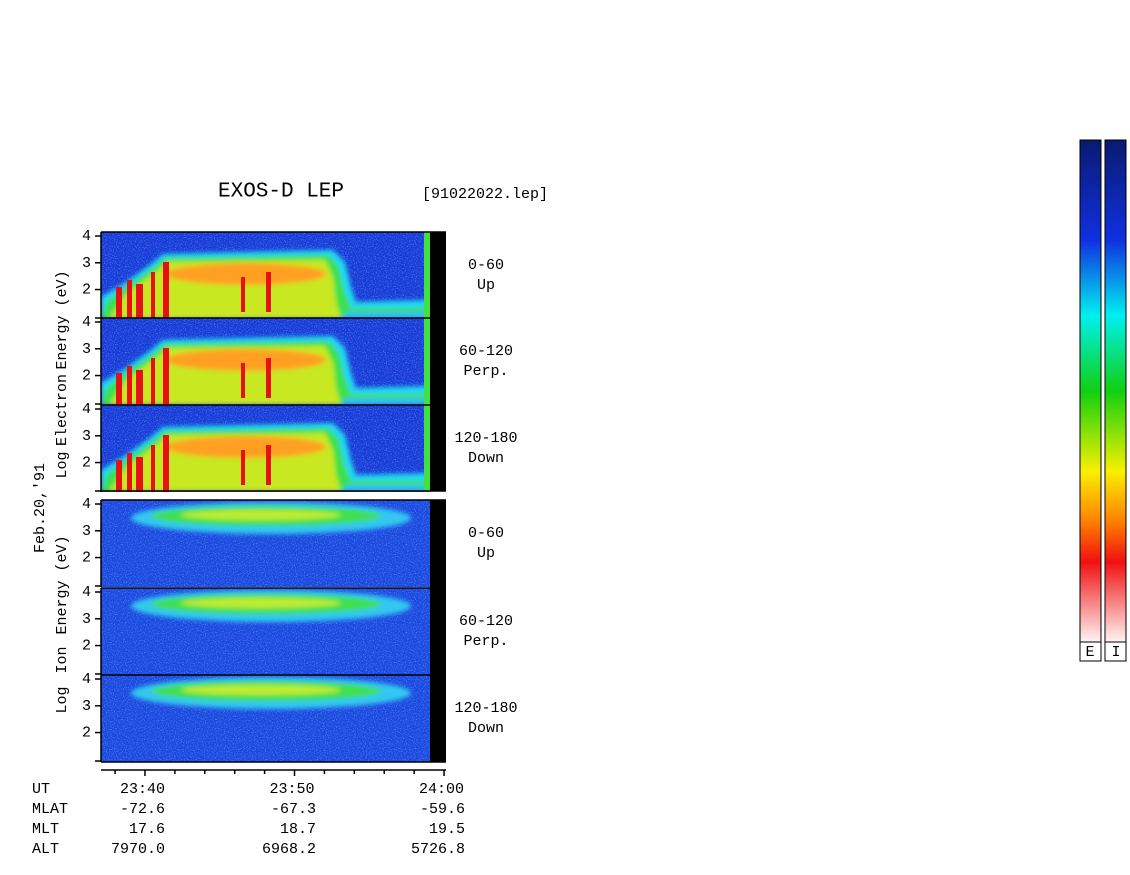 This screenshot has height=875, width=1130. Describe the element at coordinates (142, 809) in the screenshot. I see `row-value: -72.6` at that location.